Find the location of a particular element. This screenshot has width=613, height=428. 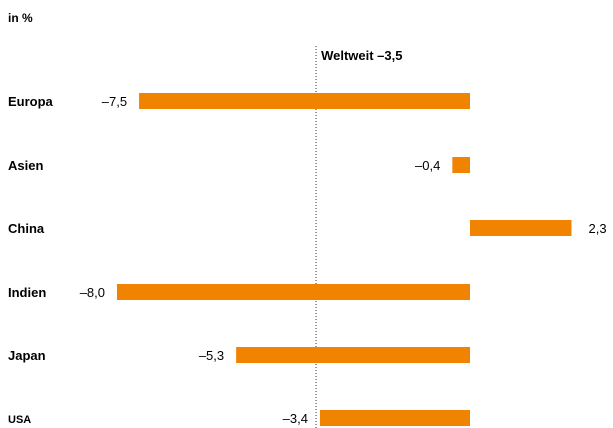

value-label: –0,4 is located at coordinates (427, 165).